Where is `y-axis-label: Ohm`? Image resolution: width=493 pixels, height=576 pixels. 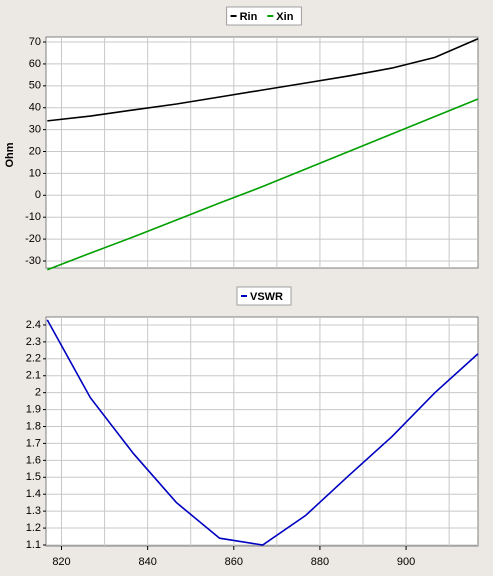
y-axis-label: Ohm is located at coordinates (10, 154).